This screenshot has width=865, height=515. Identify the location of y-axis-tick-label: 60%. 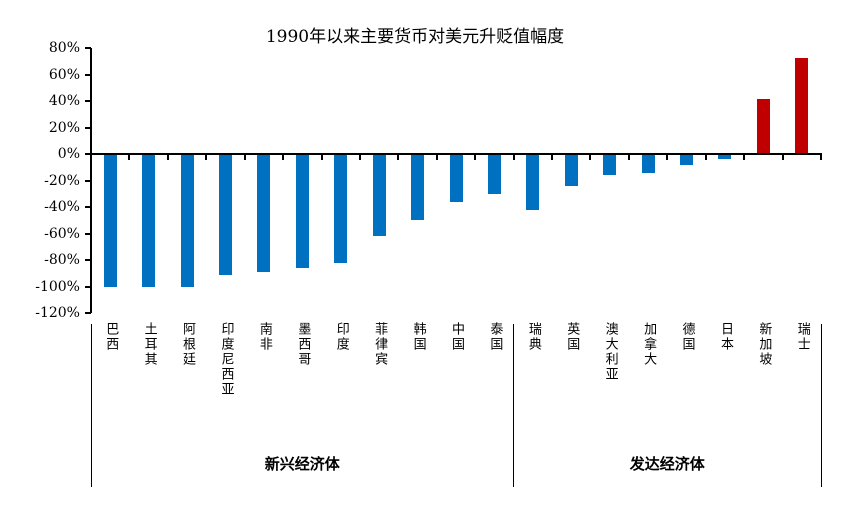
(64, 74).